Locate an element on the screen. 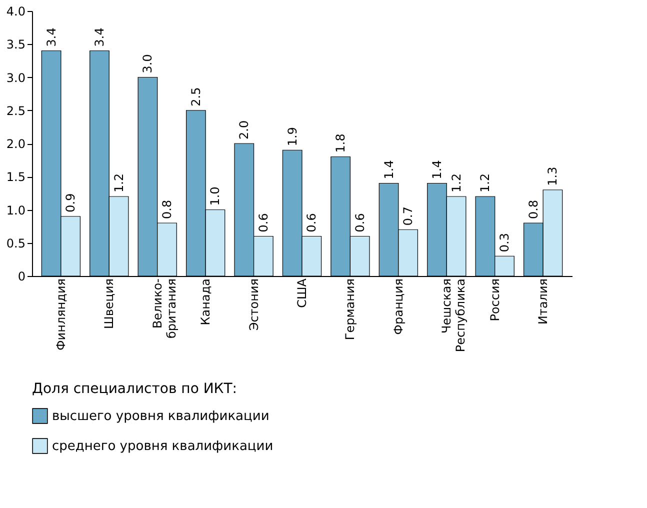 Image resolution: width=647 pixels, height=508 pixels. data-label: 1.3 is located at coordinates (553, 176).